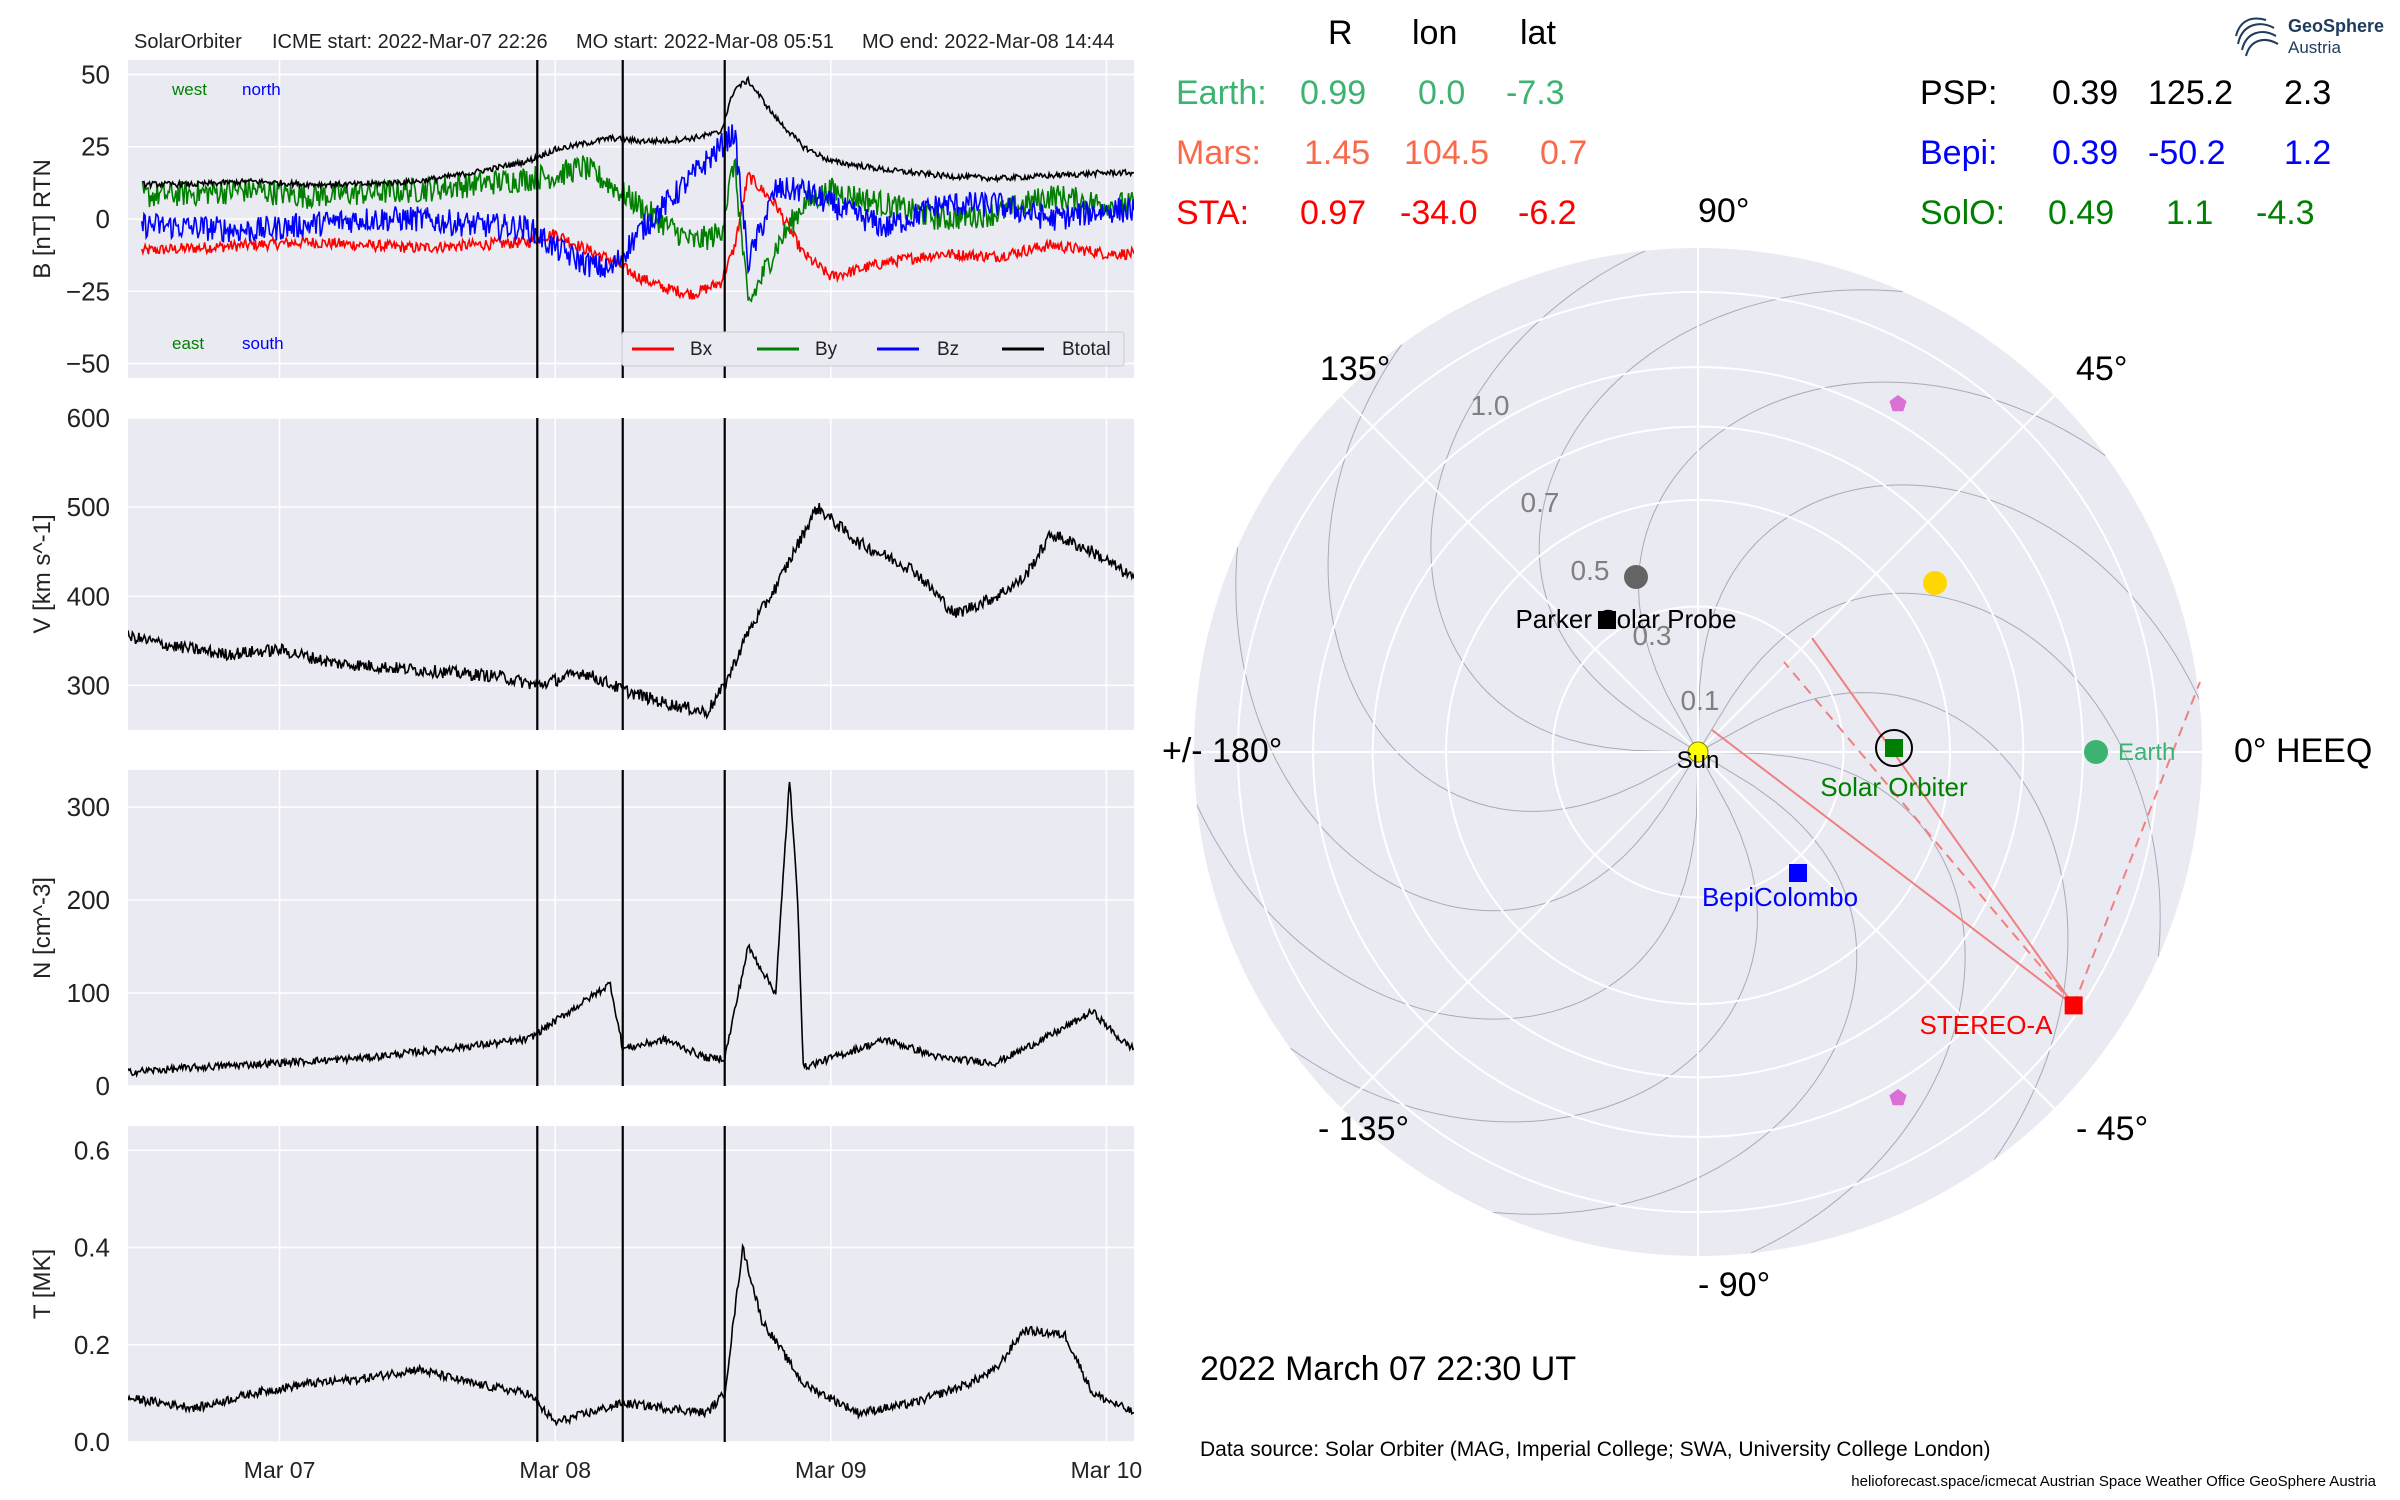 The height and width of the screenshot is (1500, 2400). I want to click on sun-label: Sun, so click(1698, 760).